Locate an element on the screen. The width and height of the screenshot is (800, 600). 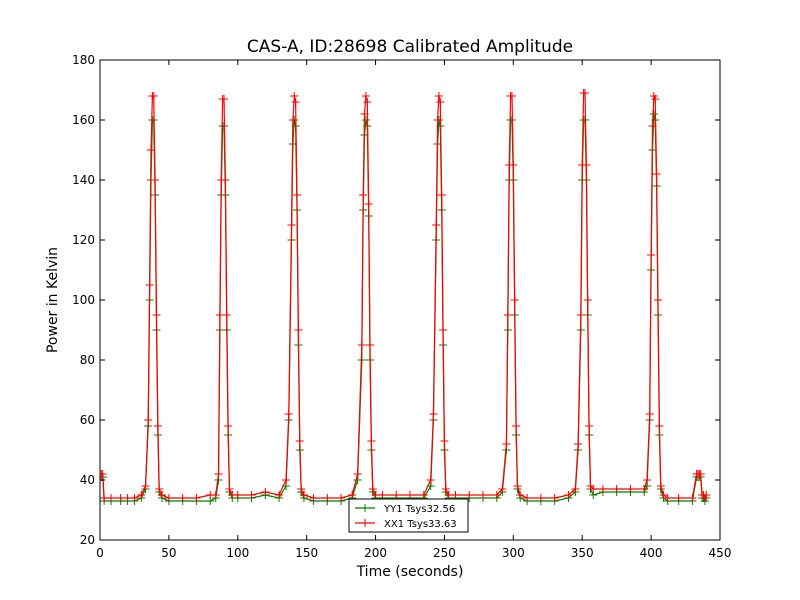
chart-title: CAS-A, ID:28698 Calibrated Amplitude is located at coordinates (410, 47).